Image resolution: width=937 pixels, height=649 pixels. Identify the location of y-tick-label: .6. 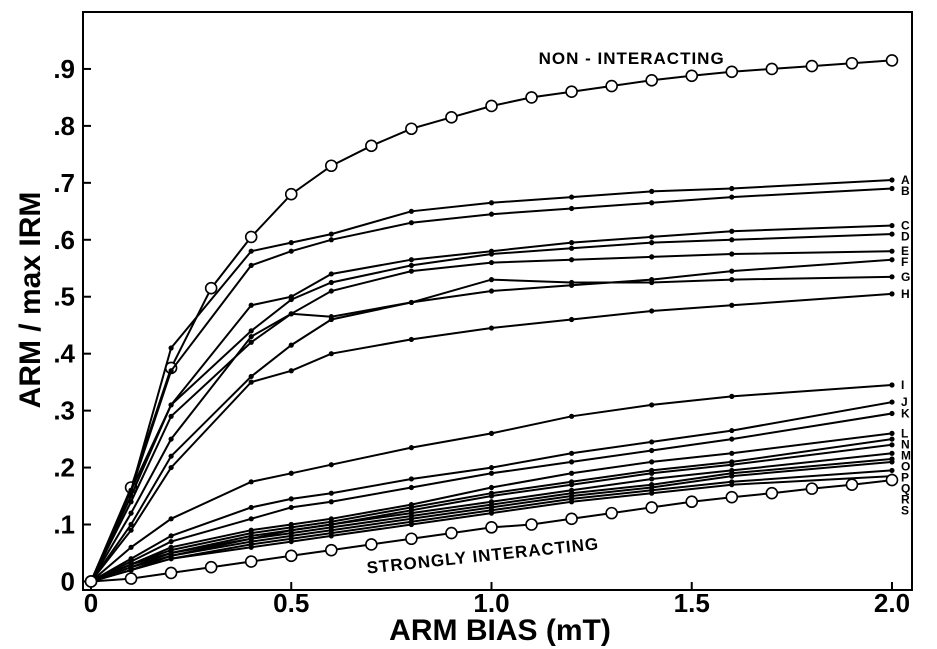
(64, 240).